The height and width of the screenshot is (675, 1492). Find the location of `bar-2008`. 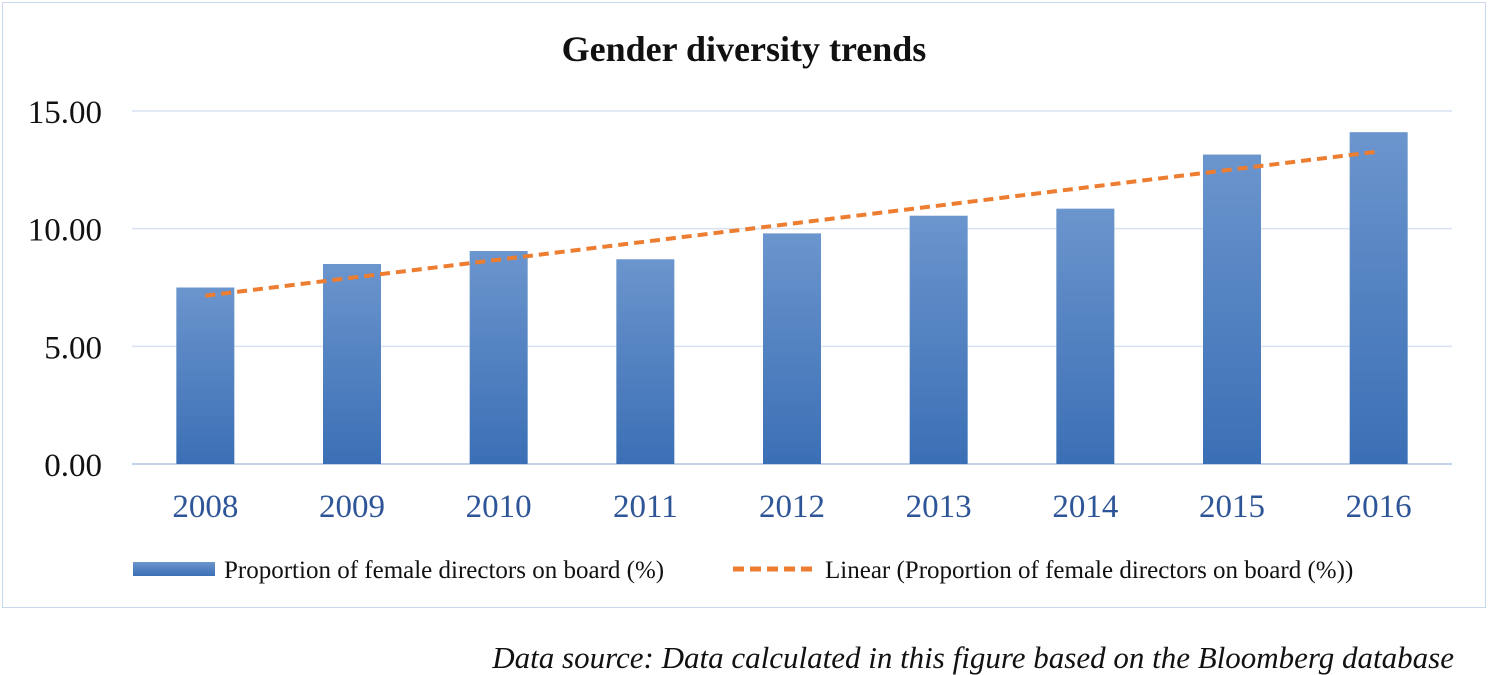

bar-2008 is located at coordinates (205, 375).